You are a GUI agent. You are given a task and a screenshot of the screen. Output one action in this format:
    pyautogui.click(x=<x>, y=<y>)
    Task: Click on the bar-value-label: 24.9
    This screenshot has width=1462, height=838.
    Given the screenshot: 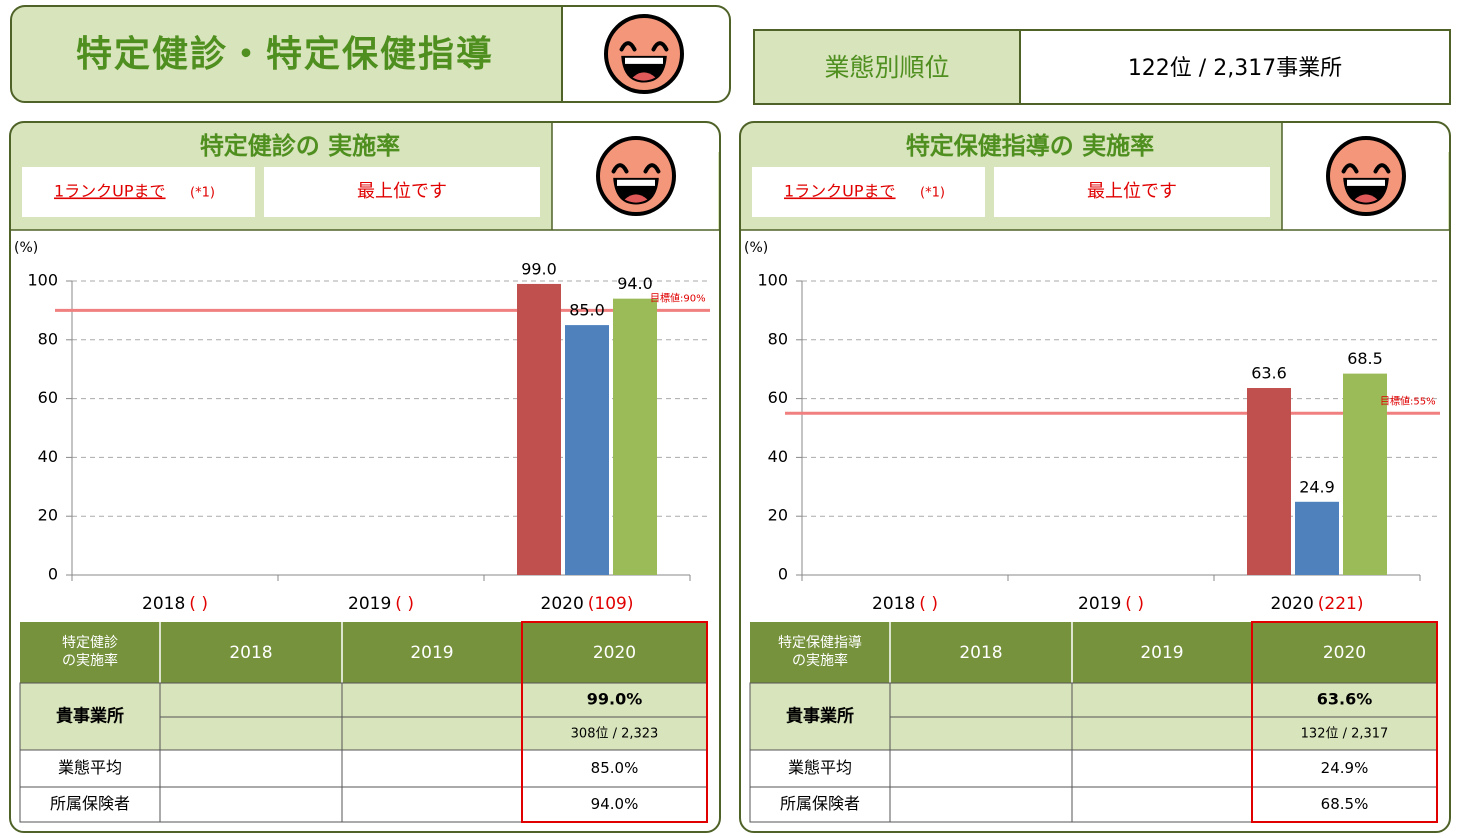 What is the action you would take?
    pyautogui.click(x=1317, y=486)
    